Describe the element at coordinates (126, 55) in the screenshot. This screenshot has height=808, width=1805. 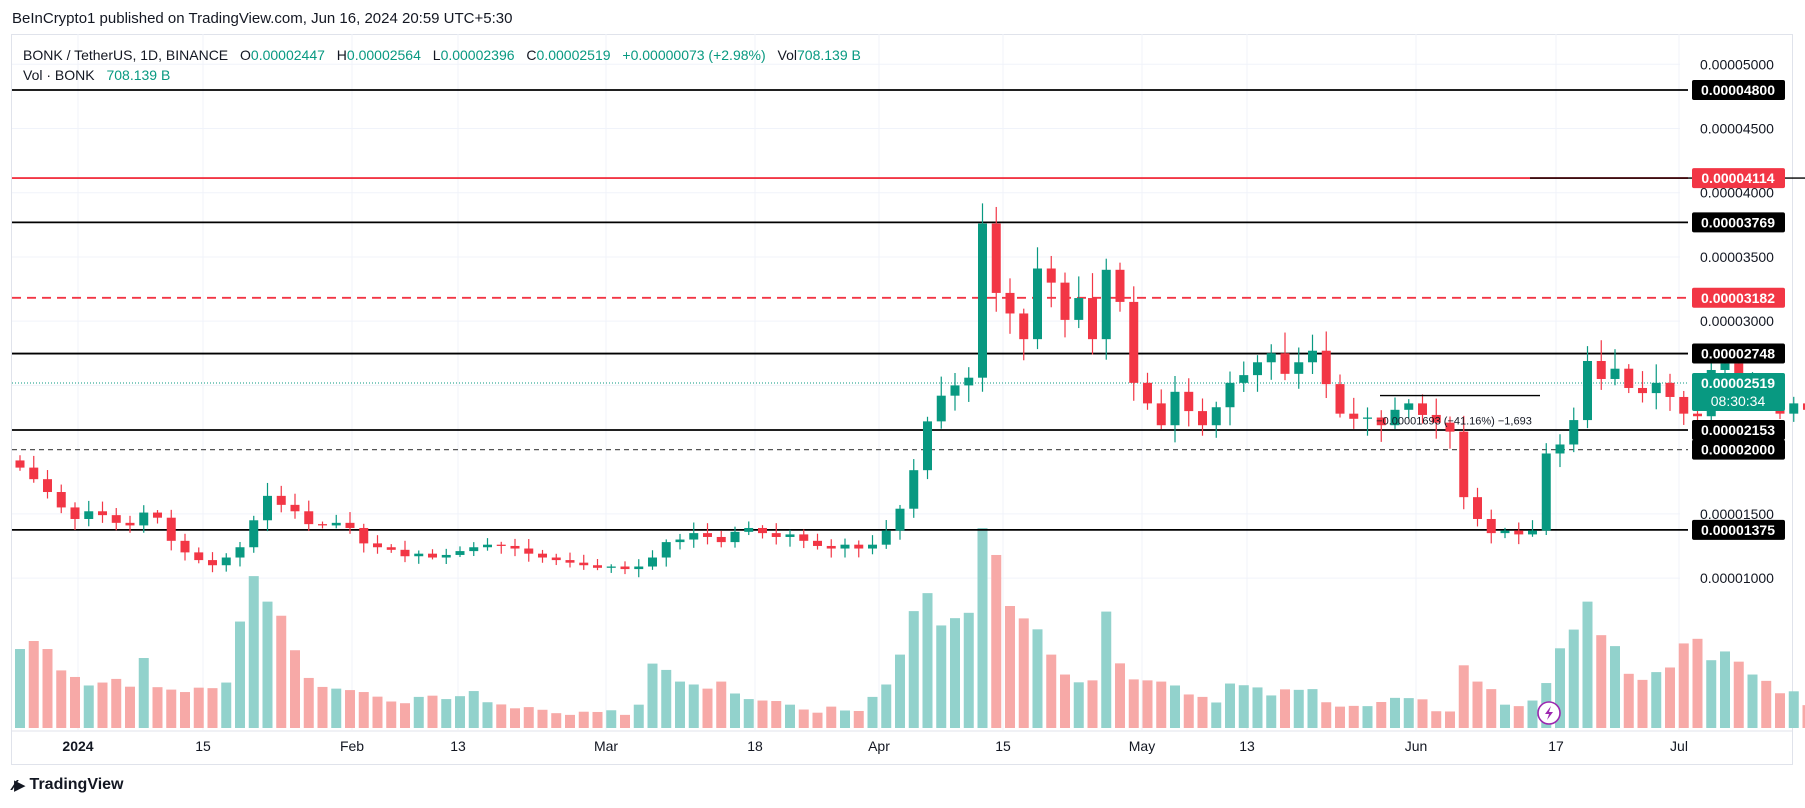
I see `symbol-label: BONK / TetherUS, 1D, BINANCE` at that location.